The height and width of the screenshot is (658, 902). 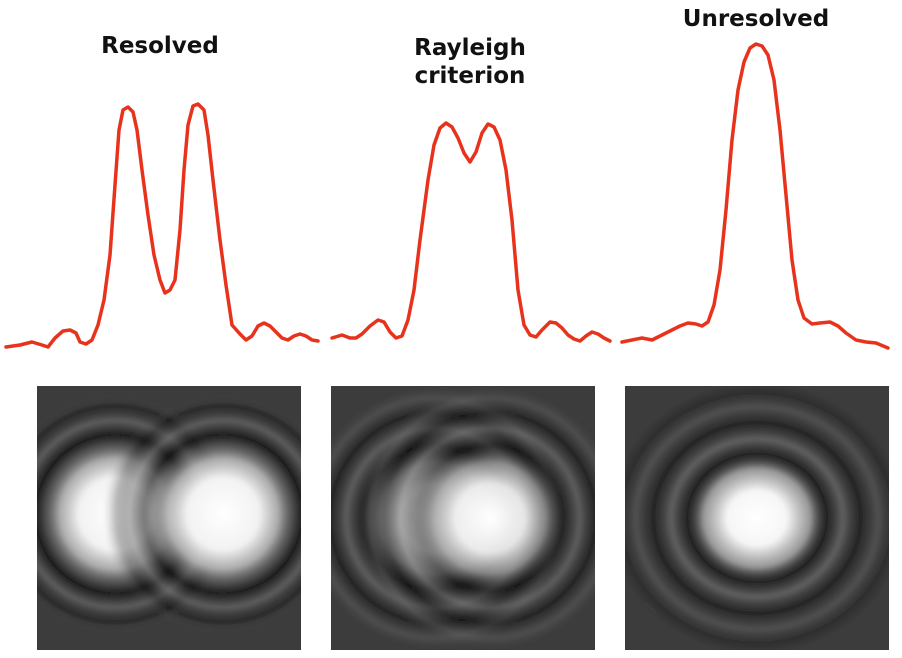 What do you see at coordinates (471, 232) in the screenshot?
I see `profile-curve-rayleigh` at bounding box center [471, 232].